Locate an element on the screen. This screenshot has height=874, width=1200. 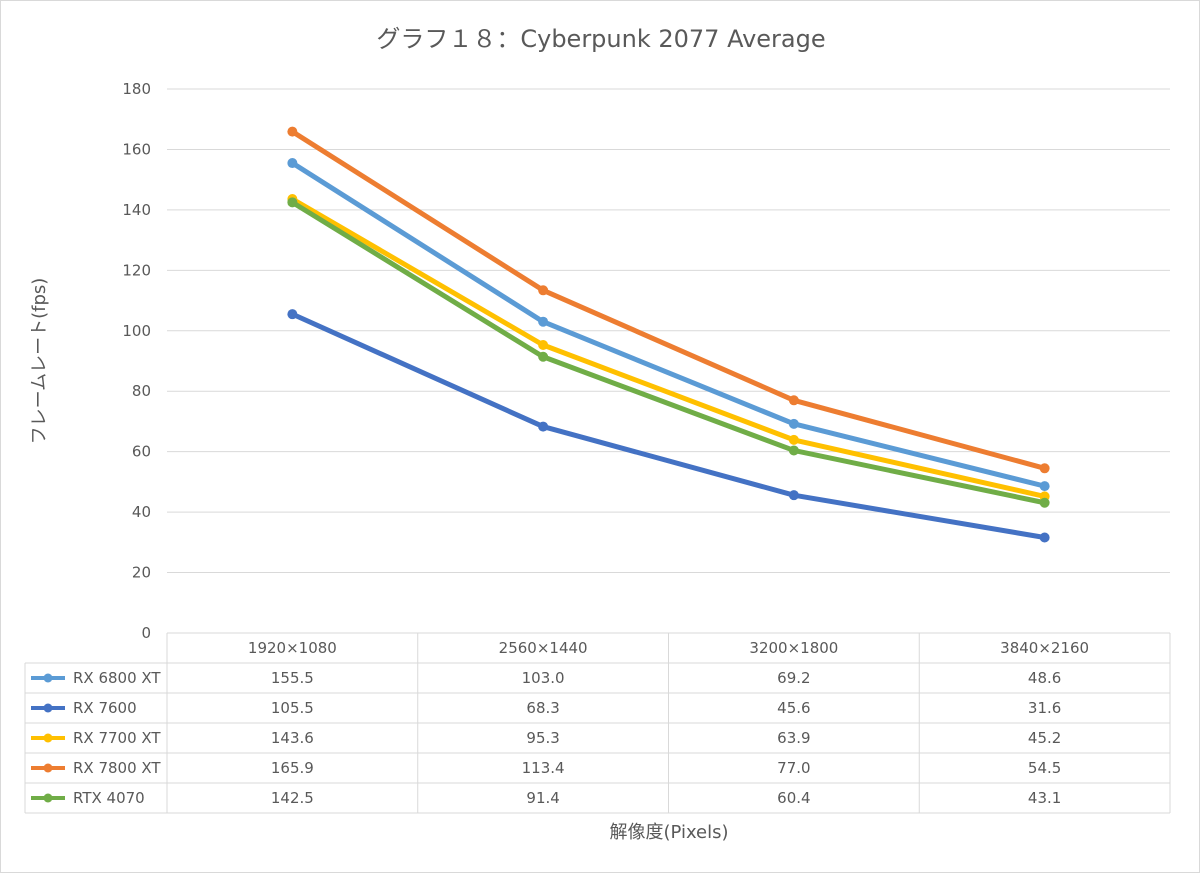
y-tick-label: 20 is located at coordinates (141, 573).